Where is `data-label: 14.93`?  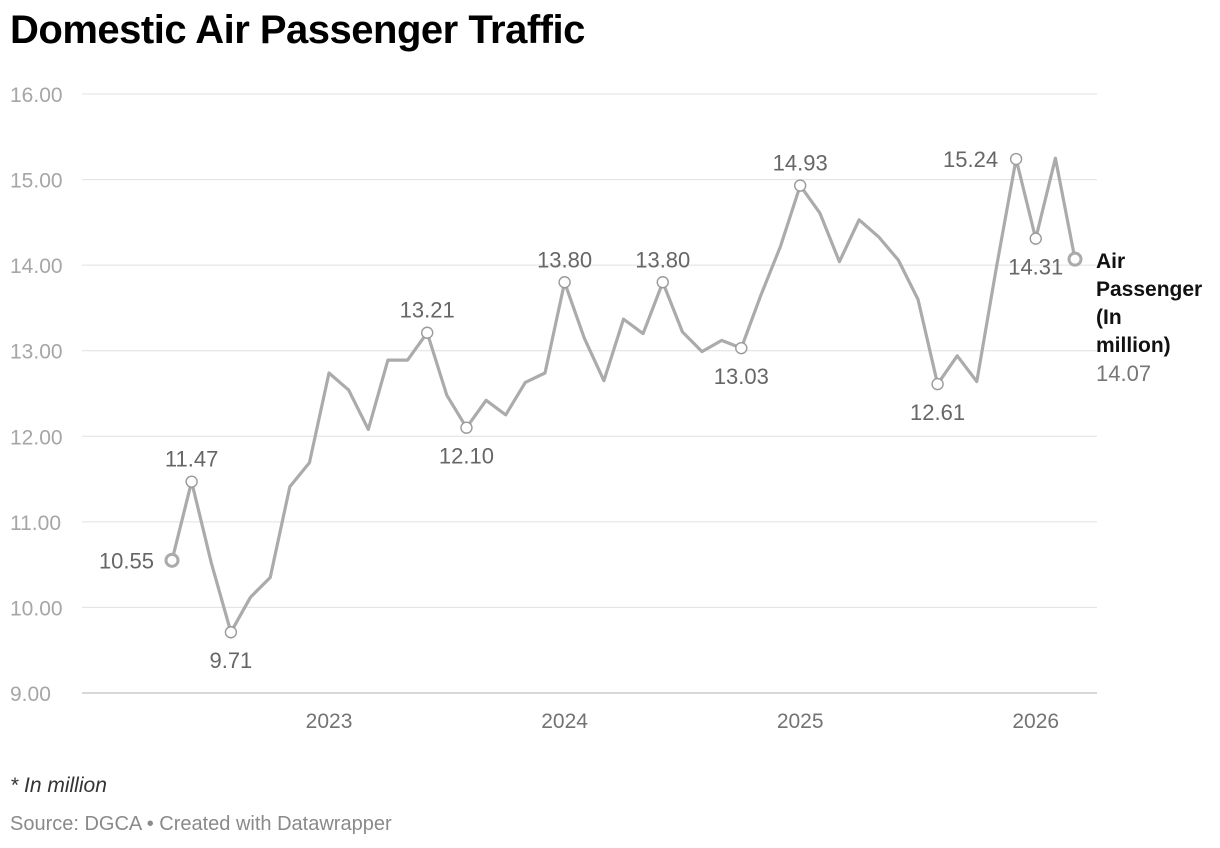 data-label: 14.93 is located at coordinates (800, 163).